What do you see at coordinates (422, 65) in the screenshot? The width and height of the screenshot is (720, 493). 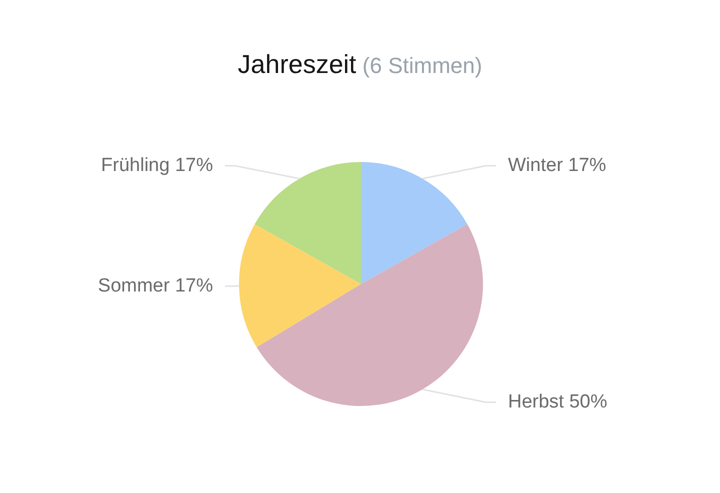 I see `chart-subtitle: (6 Stimmen)` at bounding box center [422, 65].